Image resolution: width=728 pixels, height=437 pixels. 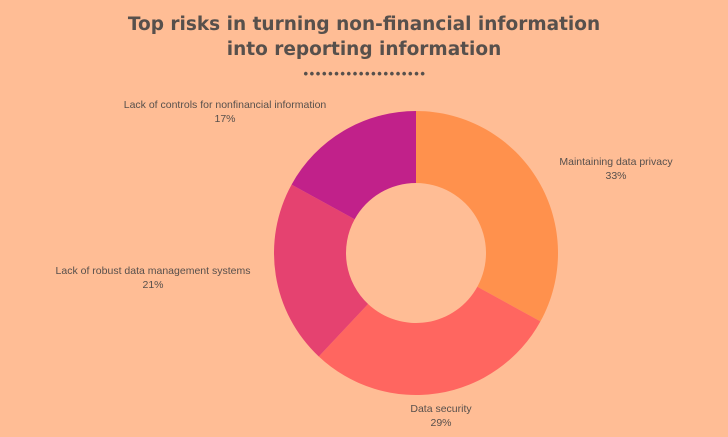 I want to click on slice-label-1: Maintaining data privacy, so click(x=616, y=162).